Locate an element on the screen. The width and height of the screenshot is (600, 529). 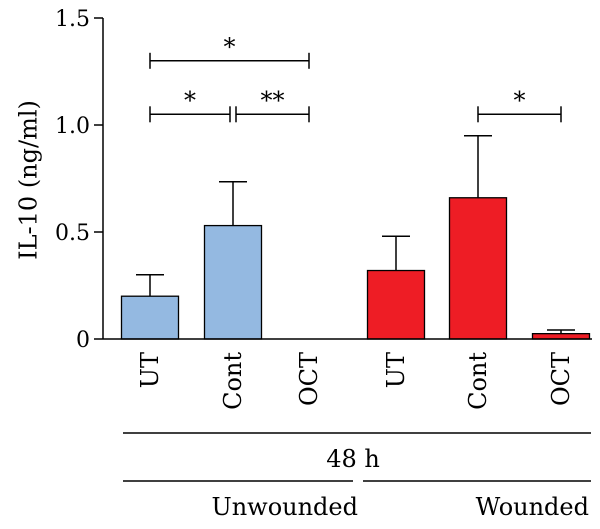
significance-label: ** is located at coordinates (273, 100).